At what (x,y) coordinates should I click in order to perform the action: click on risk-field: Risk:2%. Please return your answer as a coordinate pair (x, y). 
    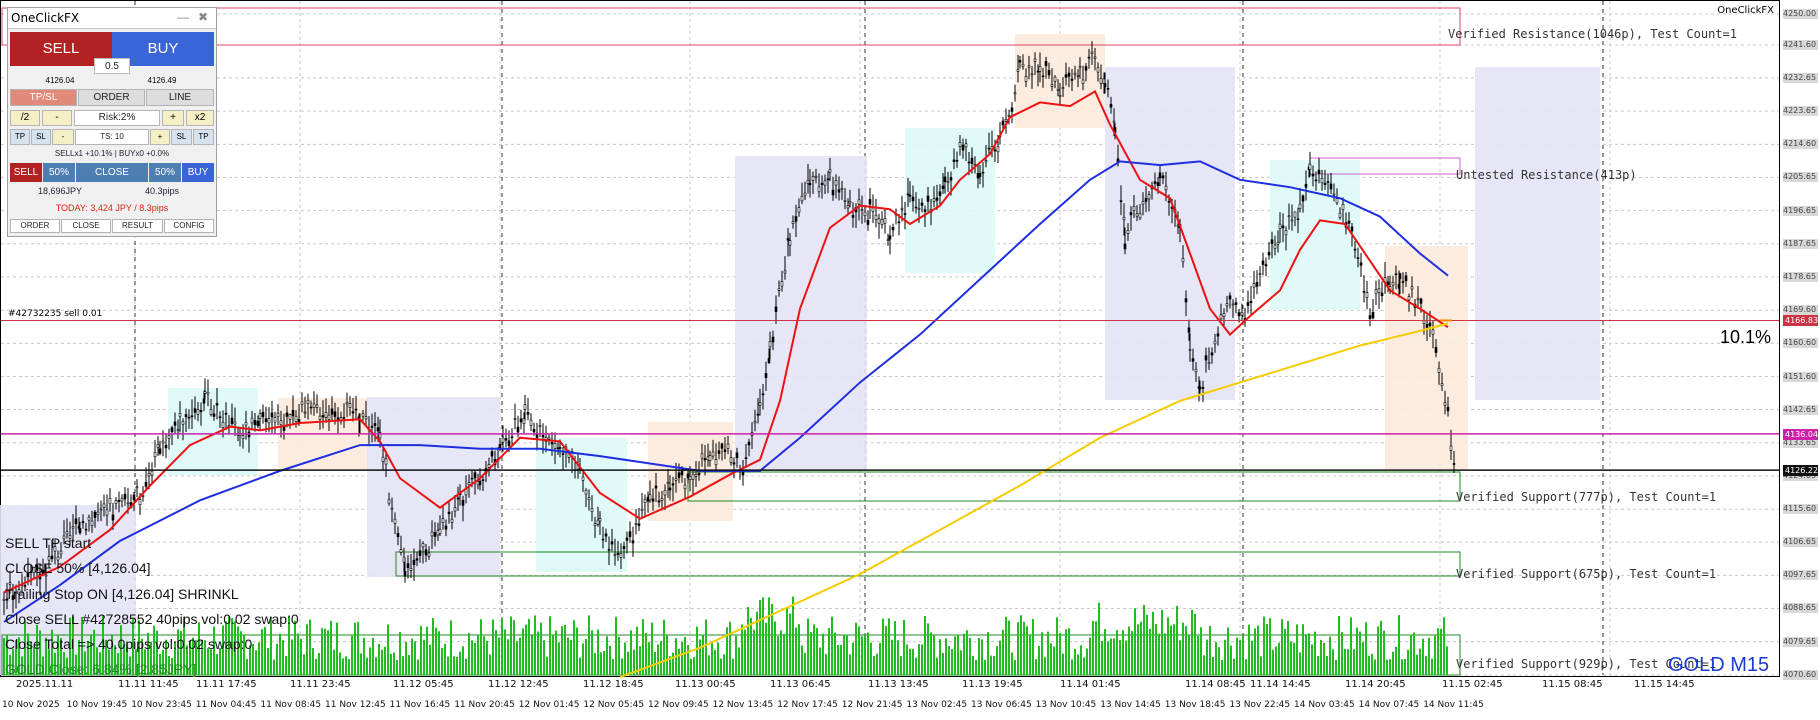
    Looking at the image, I should click on (117, 118).